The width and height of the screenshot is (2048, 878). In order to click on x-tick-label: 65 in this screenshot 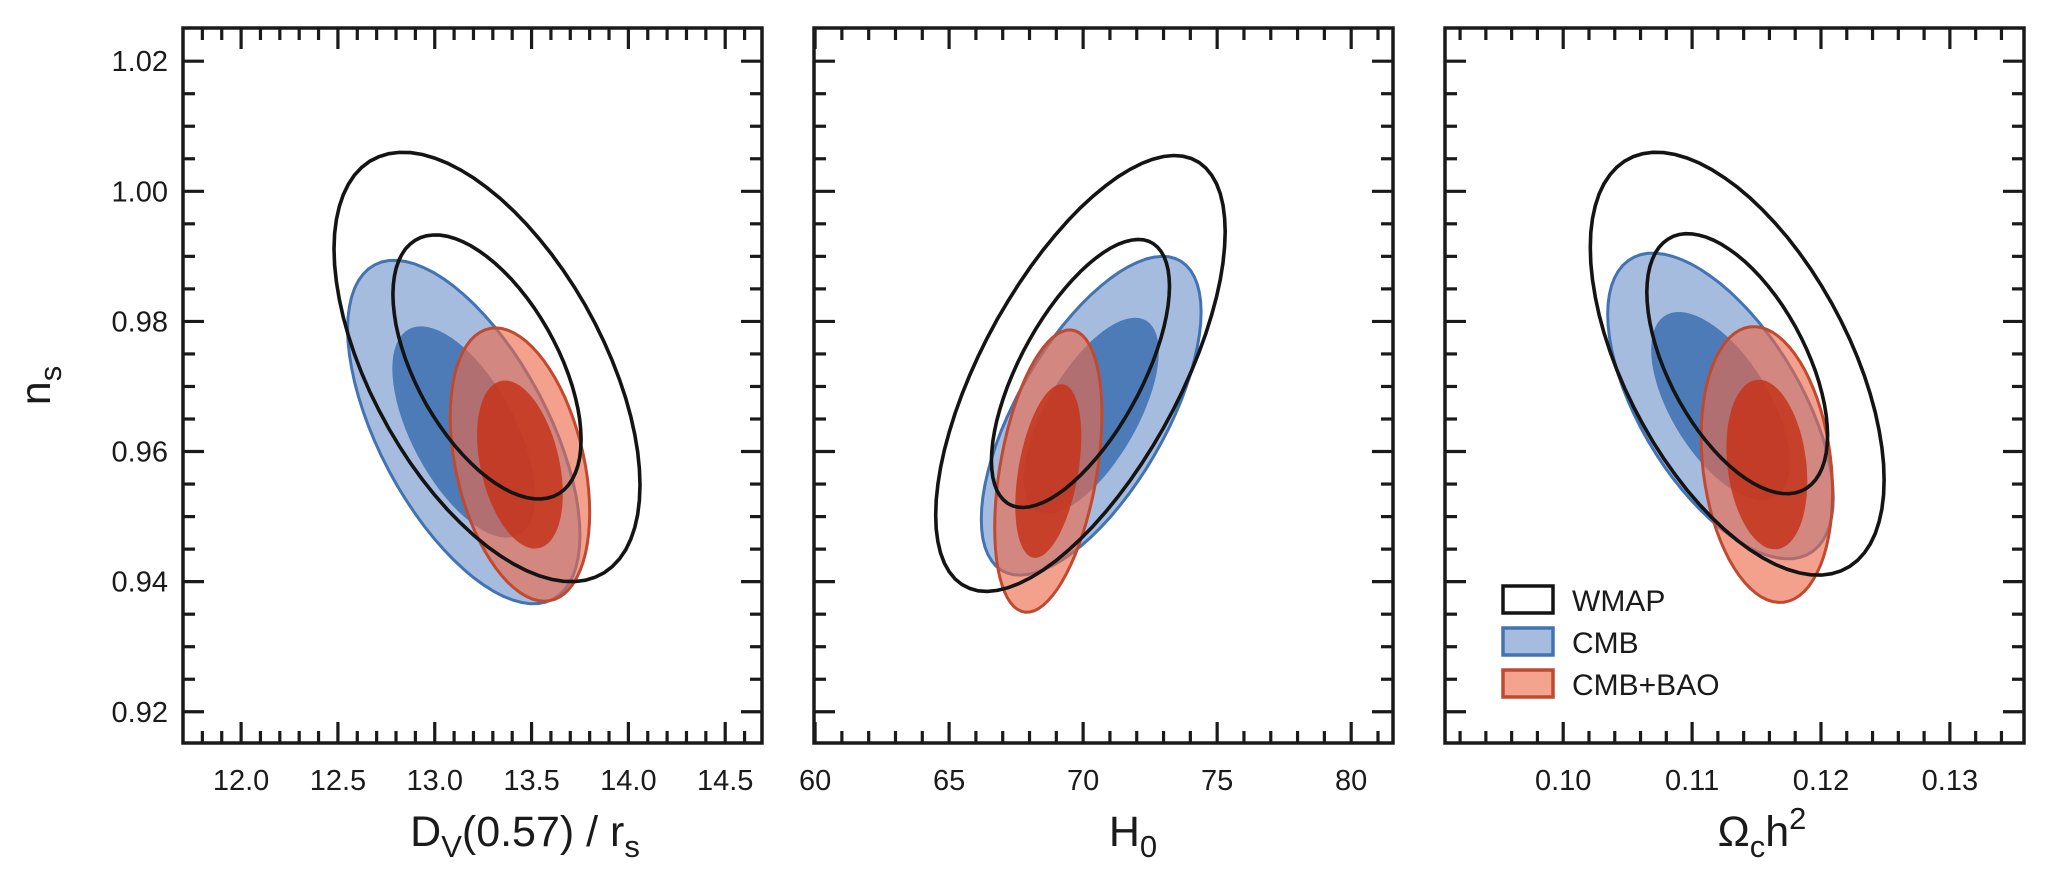, I will do `click(949, 781)`.